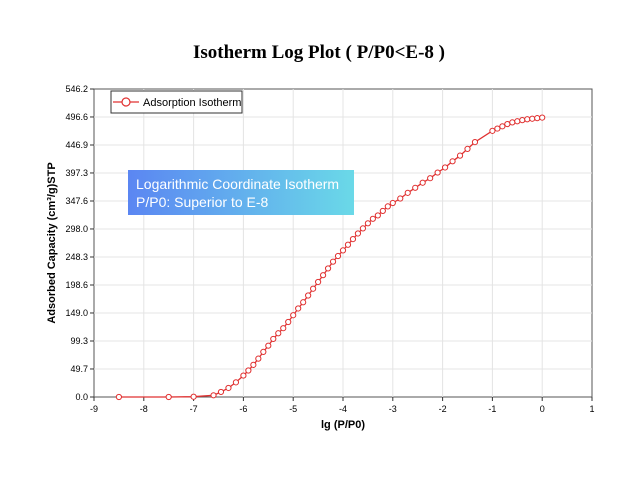 The width and height of the screenshot is (638, 480). What do you see at coordinates (492, 409) in the screenshot?
I see `x-tick-label: -1` at bounding box center [492, 409].